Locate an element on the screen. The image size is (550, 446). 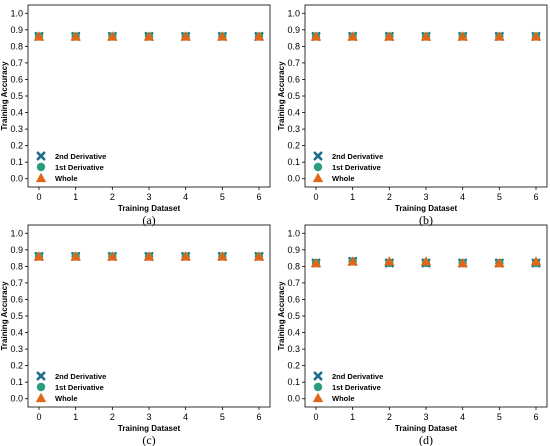
legend-marker-circle is located at coordinates (41, 387).